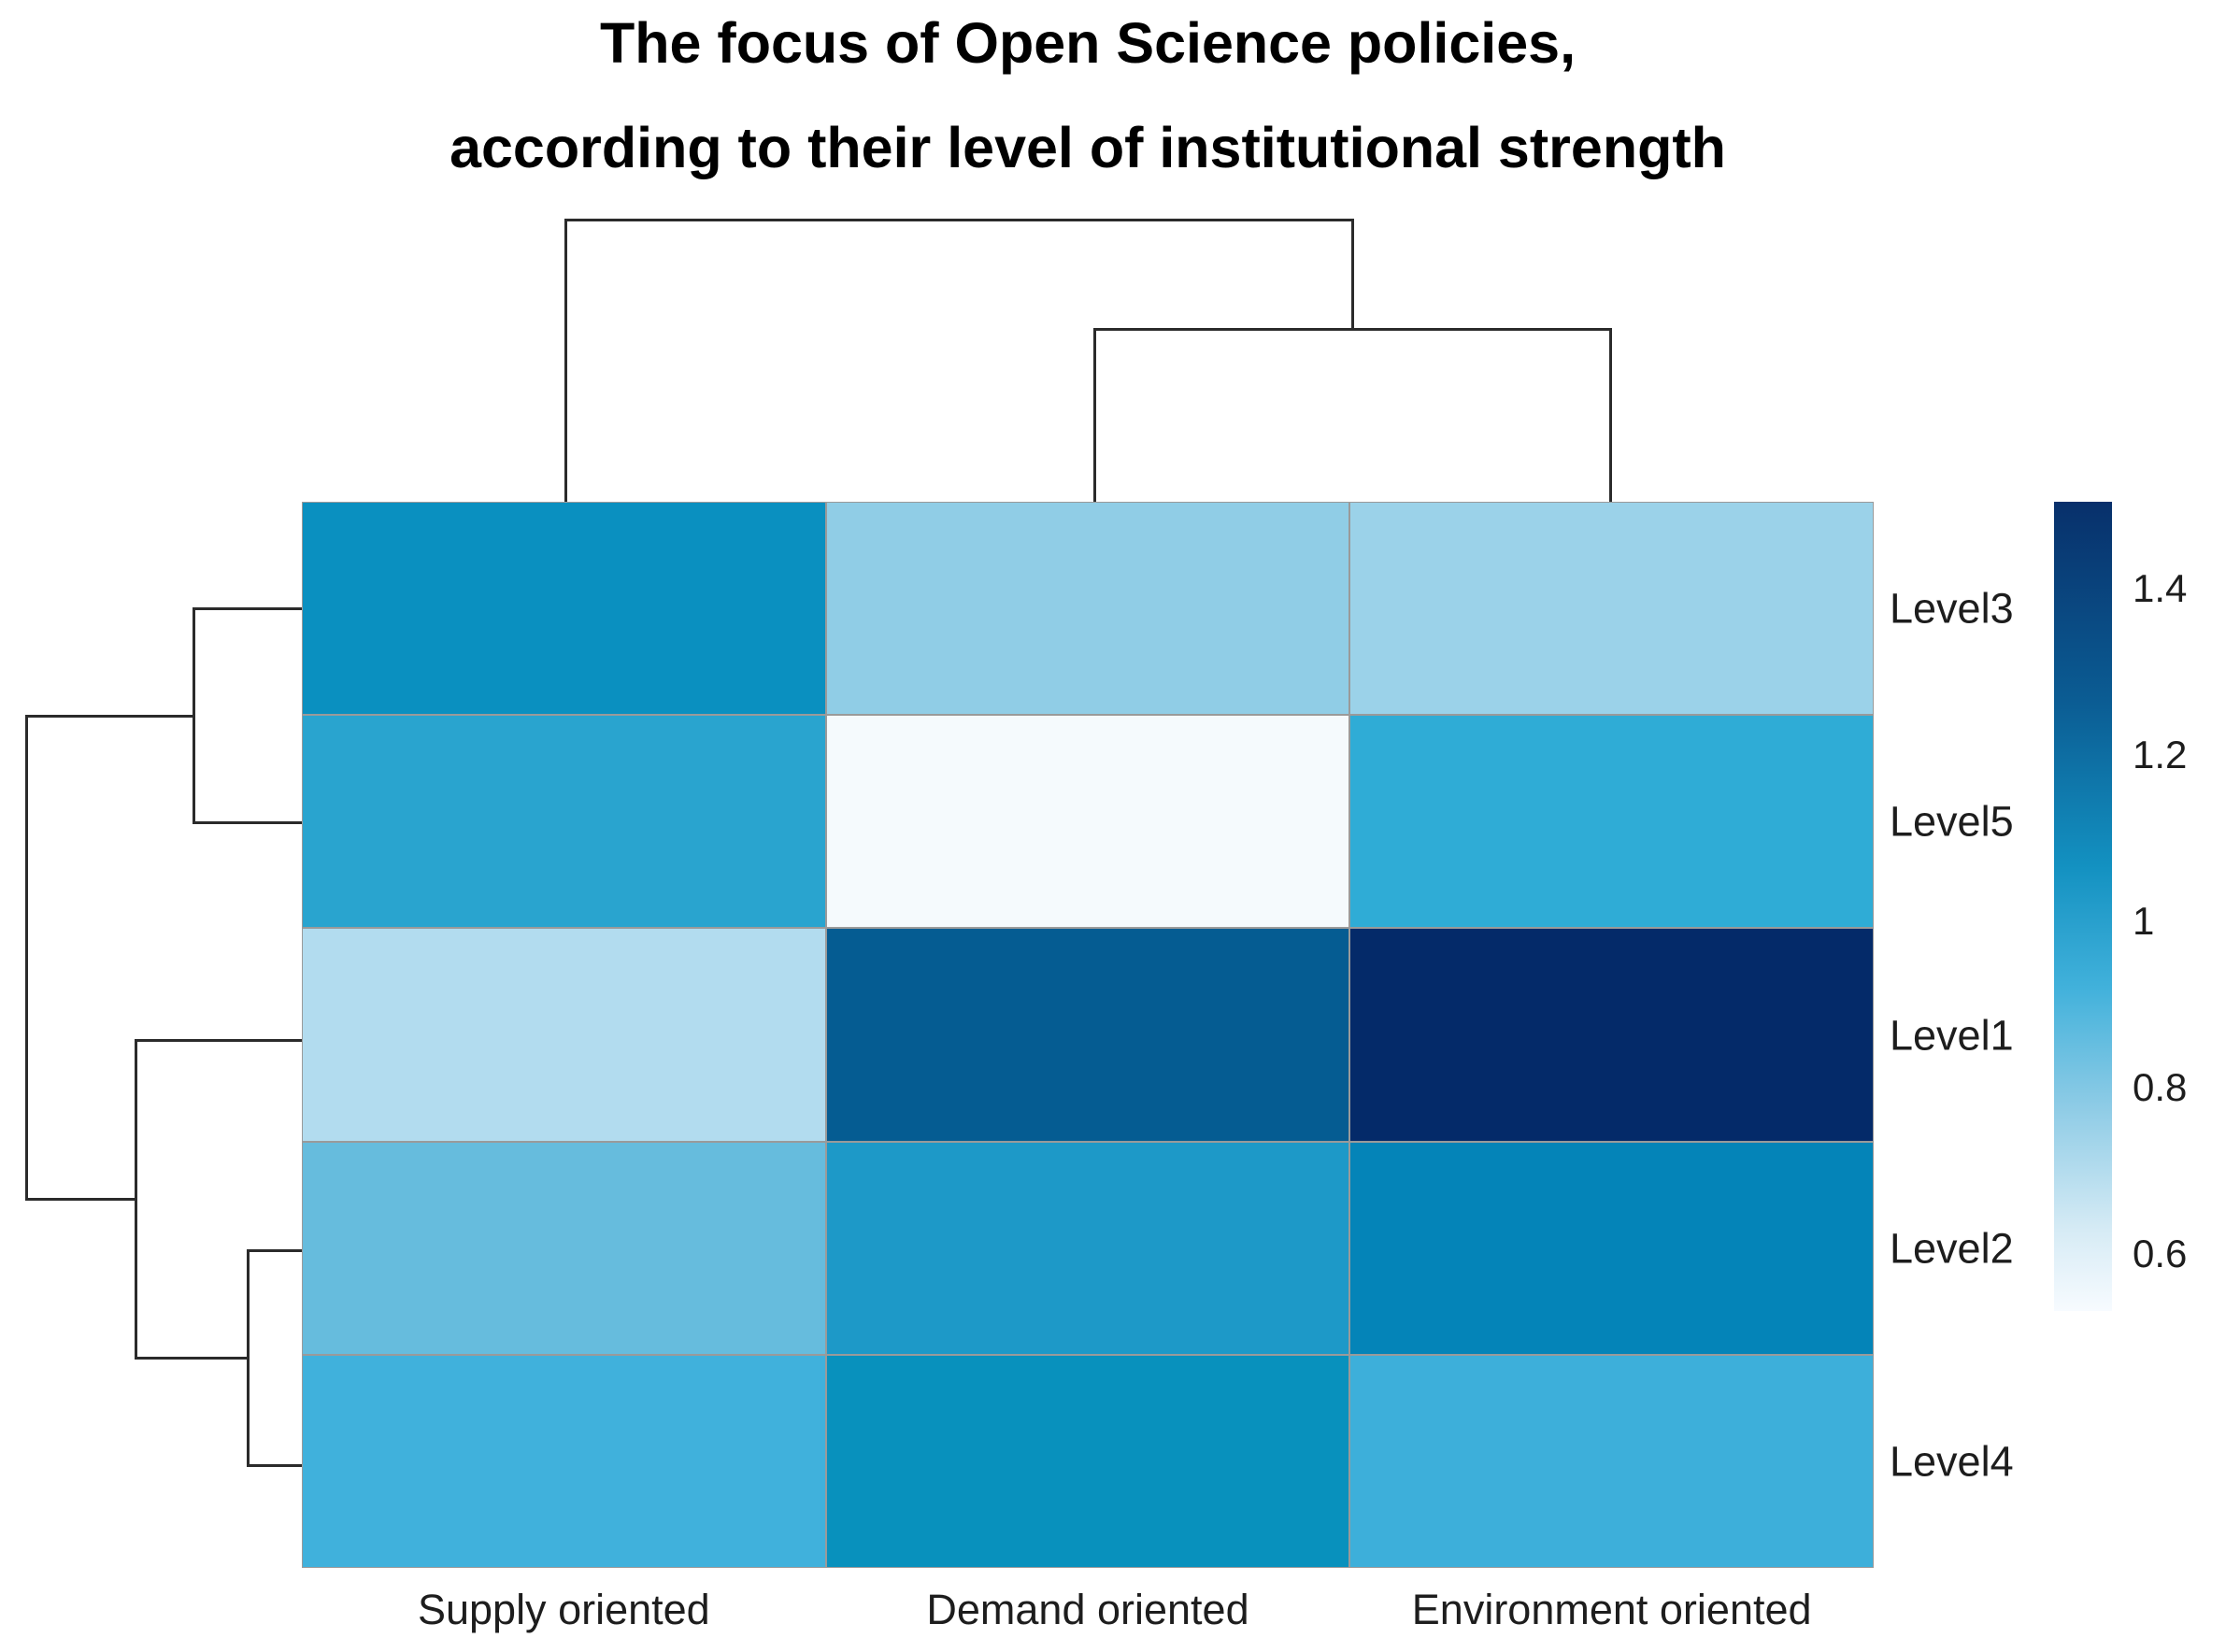  I want to click on row-label: Level1, so click(1952, 1035).